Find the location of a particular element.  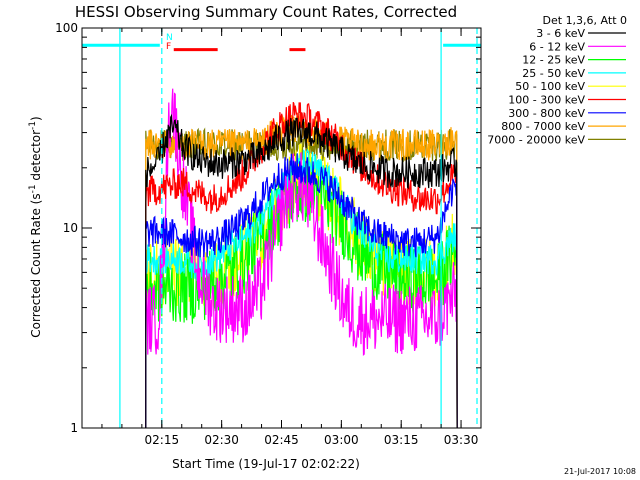

x-tick-label: 02:15 is located at coordinates (162, 440).